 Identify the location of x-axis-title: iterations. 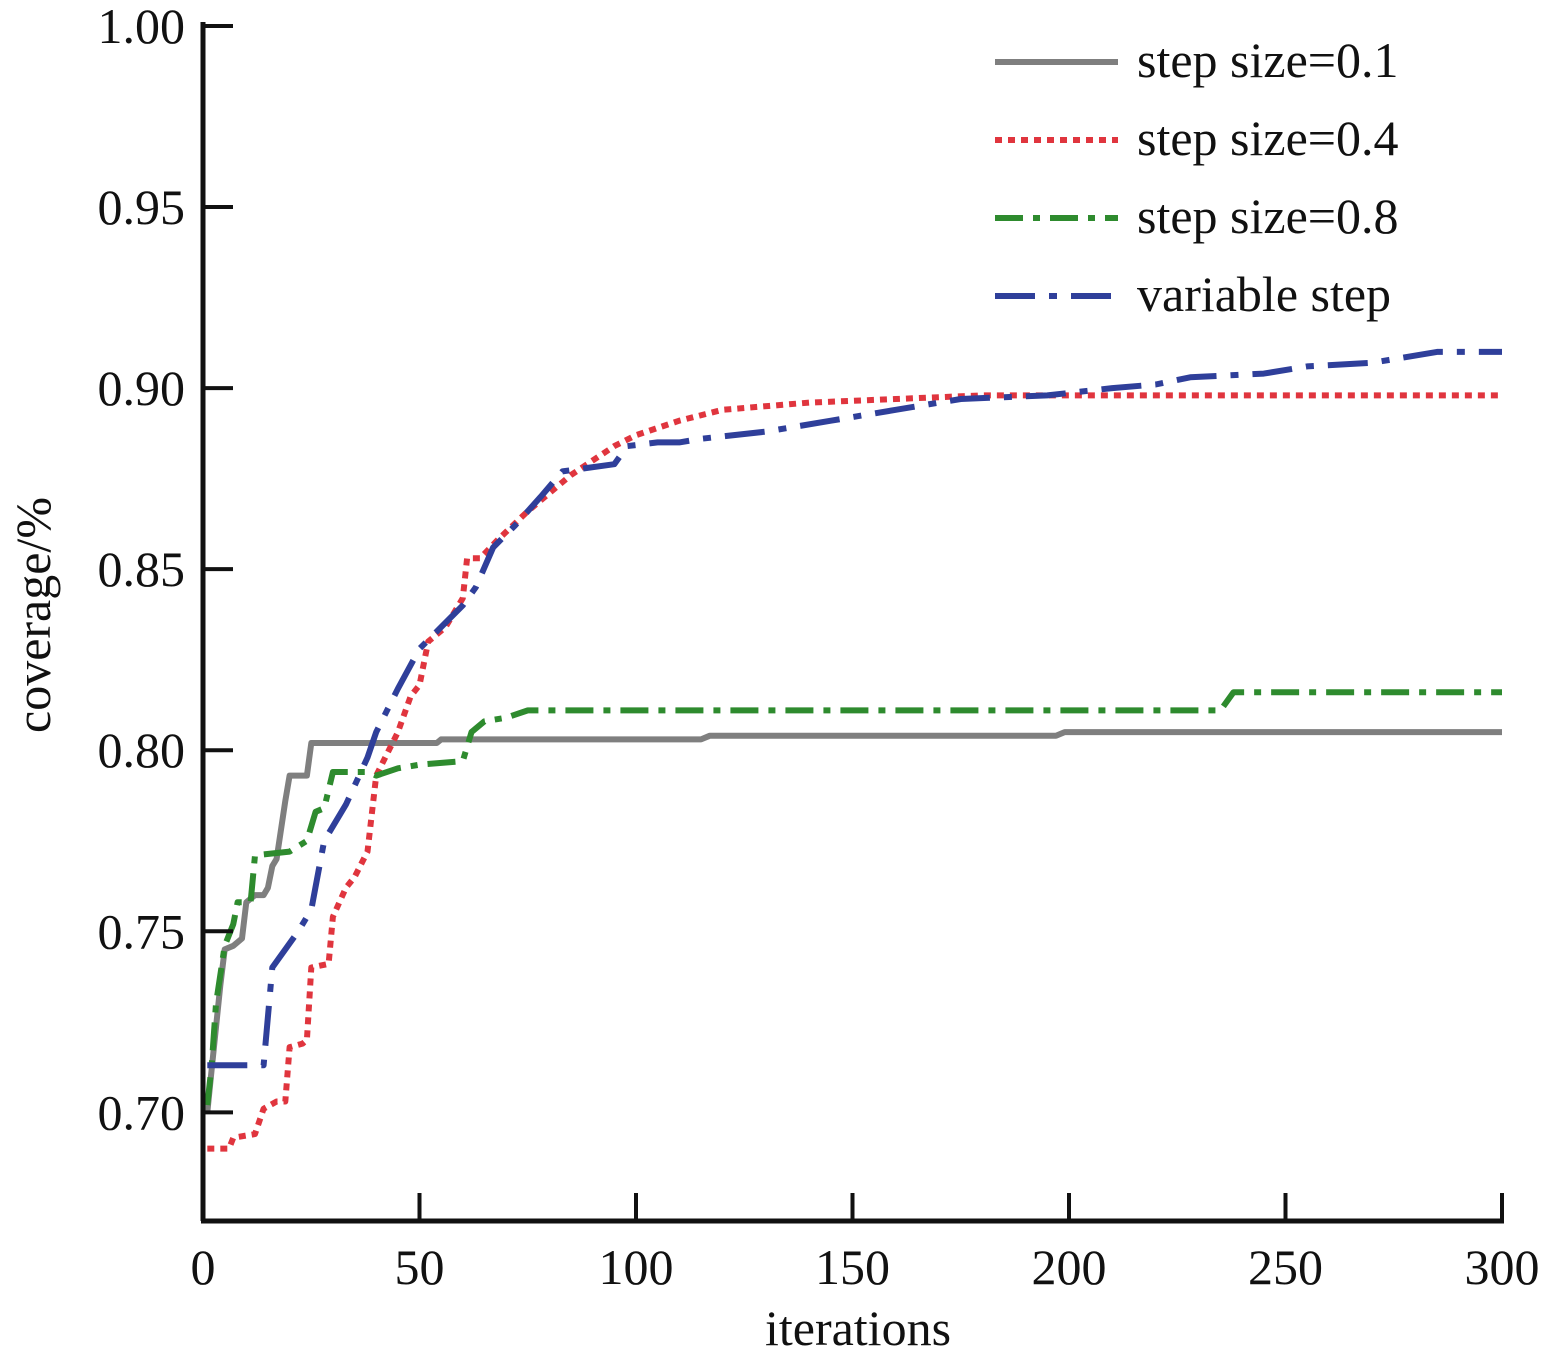
(858, 1327).